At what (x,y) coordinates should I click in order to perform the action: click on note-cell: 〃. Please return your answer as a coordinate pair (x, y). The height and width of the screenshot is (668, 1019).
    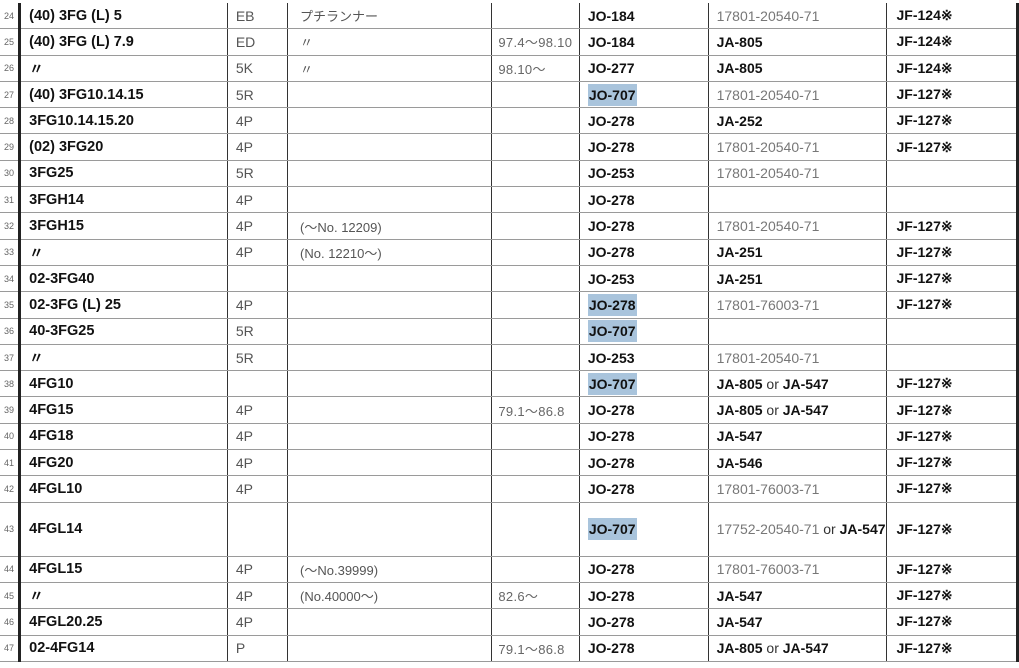
    Looking at the image, I should click on (390, 68).